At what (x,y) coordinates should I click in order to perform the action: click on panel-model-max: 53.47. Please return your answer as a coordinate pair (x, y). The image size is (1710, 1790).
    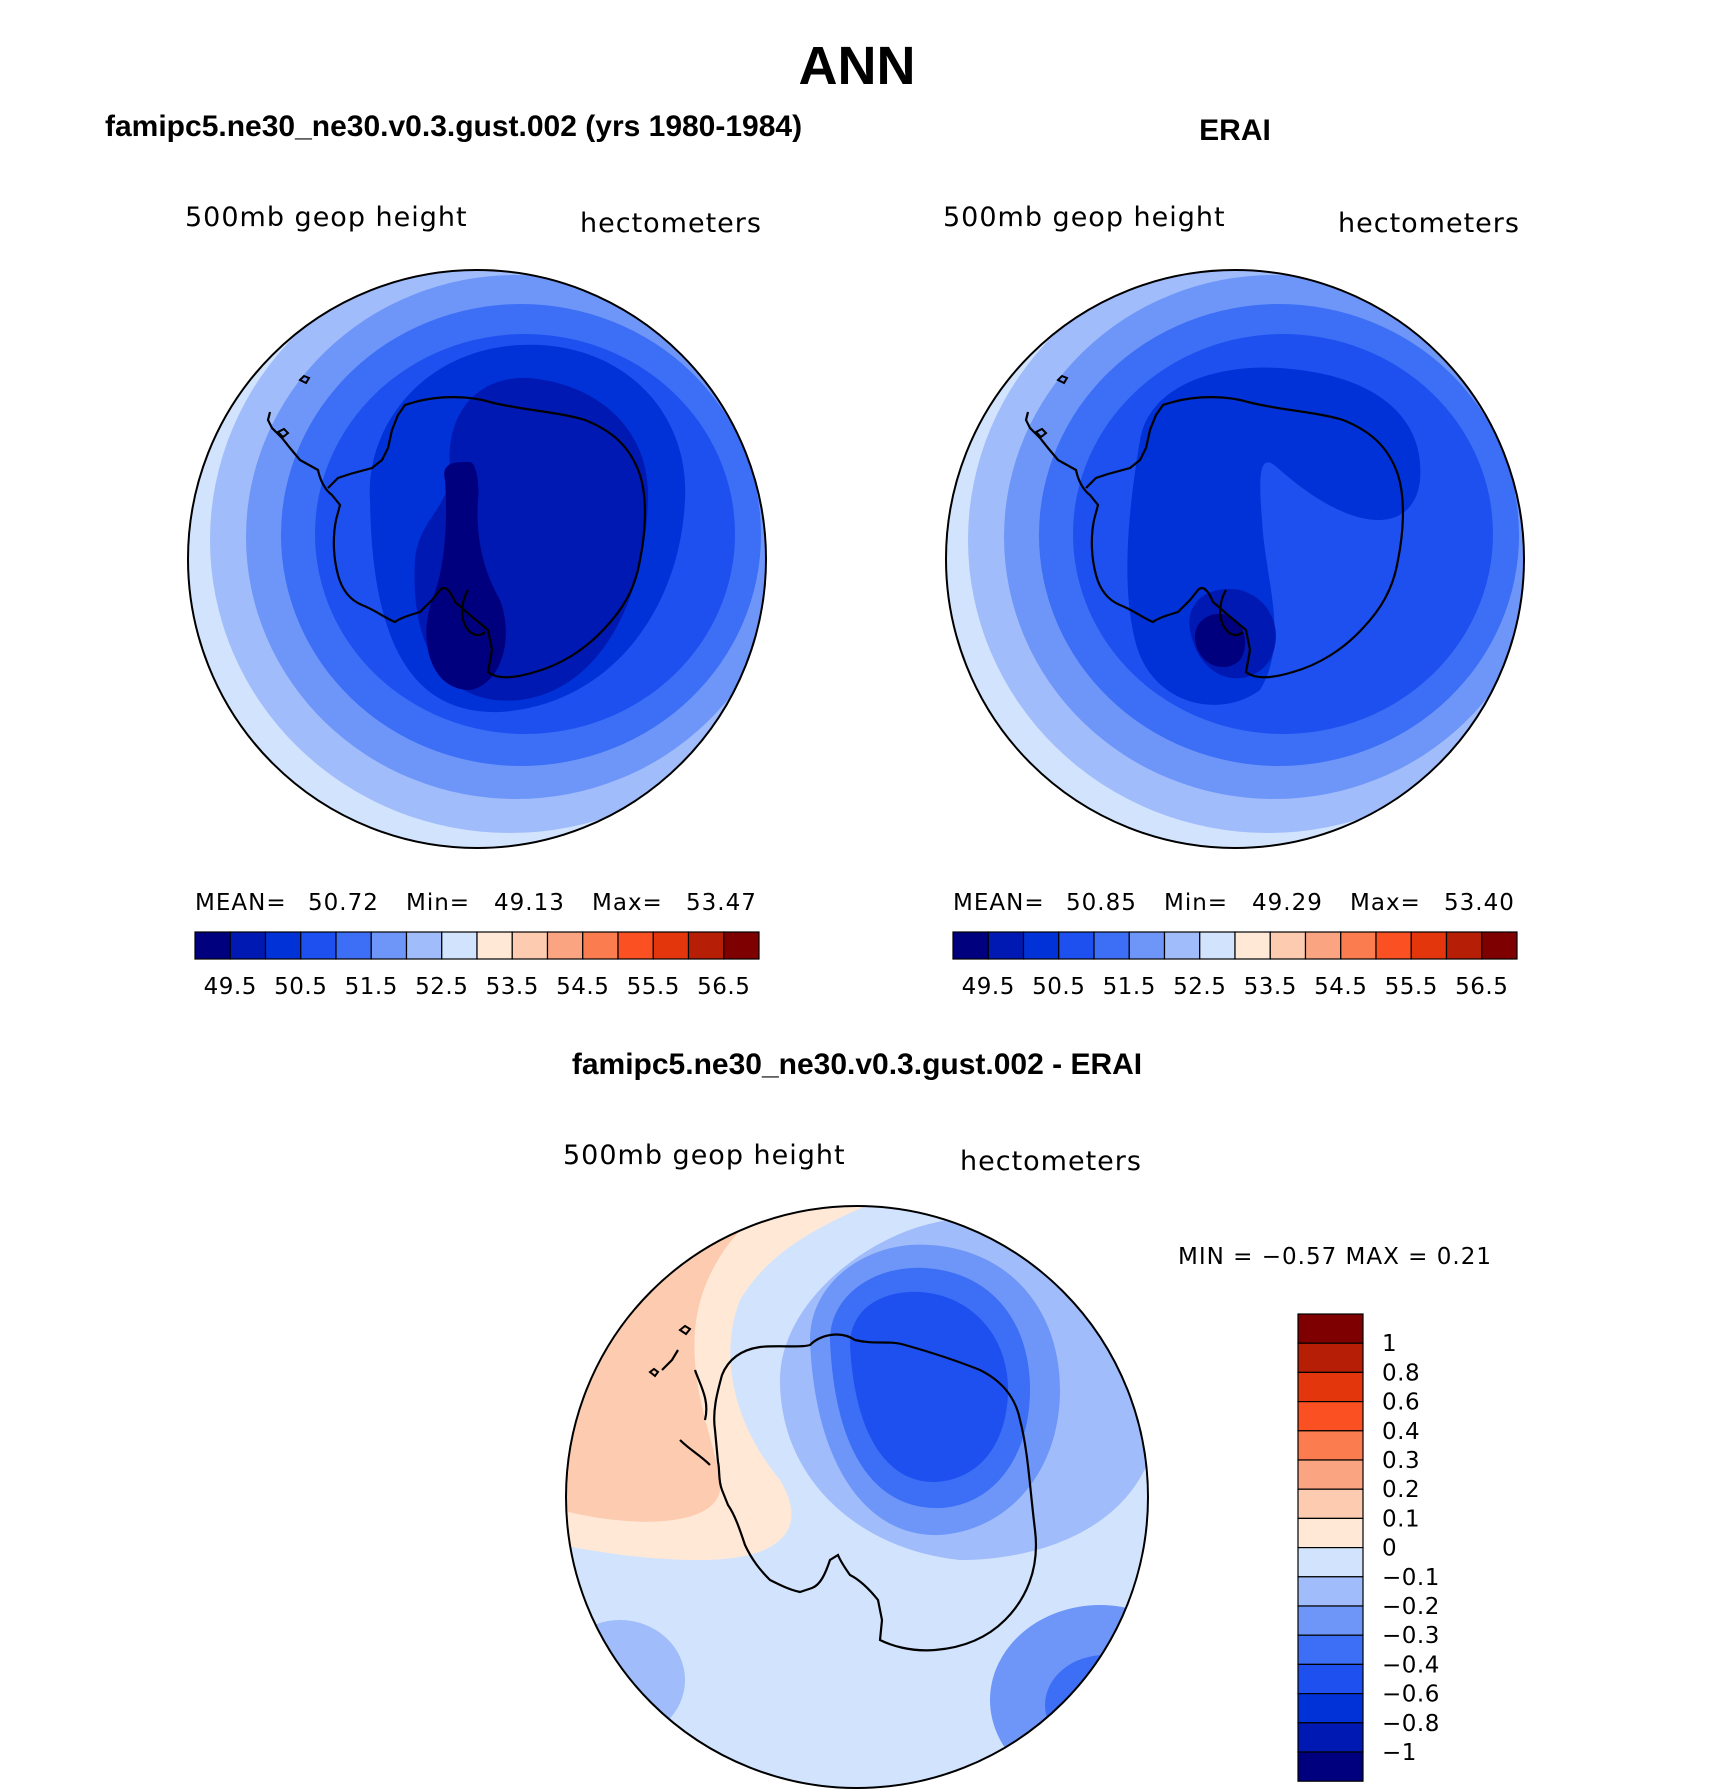
    Looking at the image, I should click on (721, 903).